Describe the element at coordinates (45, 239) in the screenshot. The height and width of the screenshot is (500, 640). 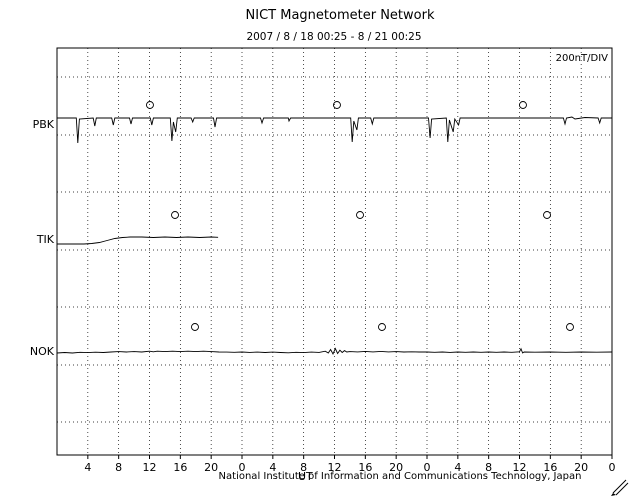
I see `station-label-tik: TIK` at that location.